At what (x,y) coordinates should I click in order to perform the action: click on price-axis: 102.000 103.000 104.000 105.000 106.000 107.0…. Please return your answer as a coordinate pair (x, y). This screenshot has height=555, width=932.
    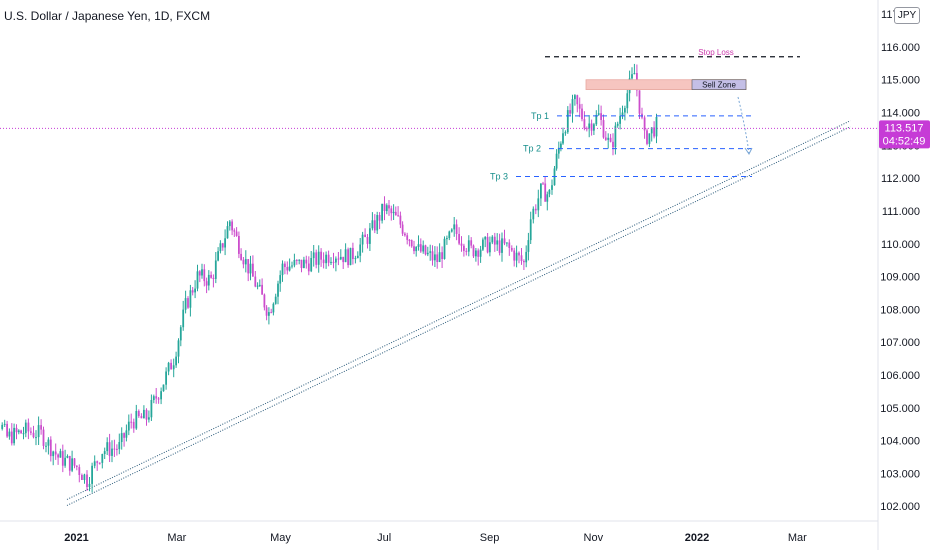
    Looking at the image, I should click on (900, 261).